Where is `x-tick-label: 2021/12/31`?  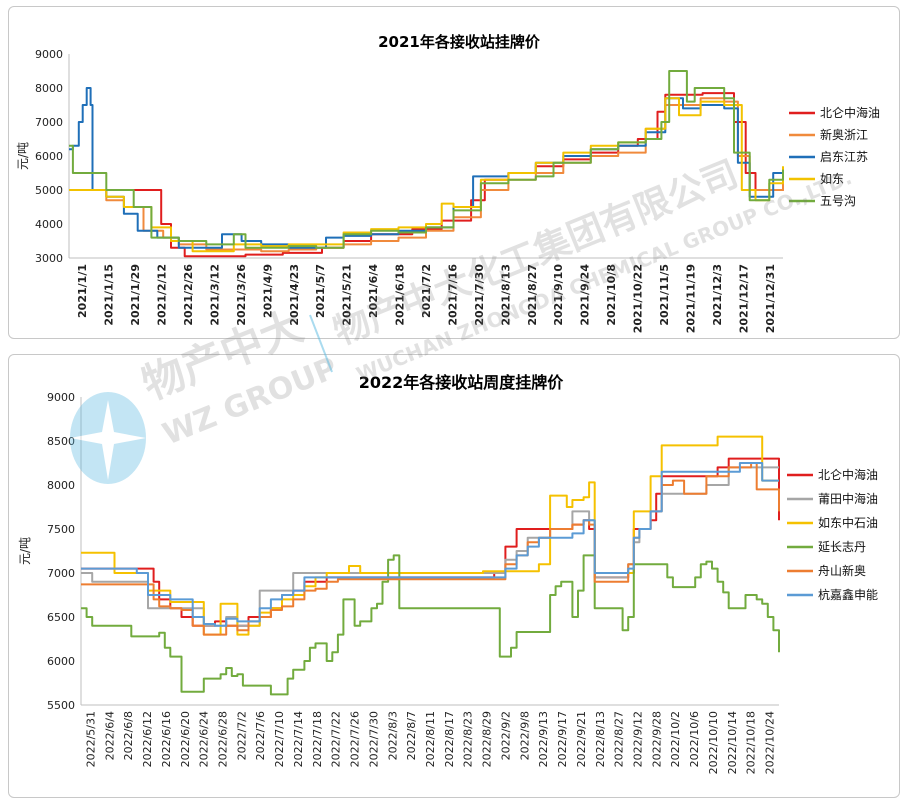 x-tick-label: 2021/12/31 is located at coordinates (770, 298).